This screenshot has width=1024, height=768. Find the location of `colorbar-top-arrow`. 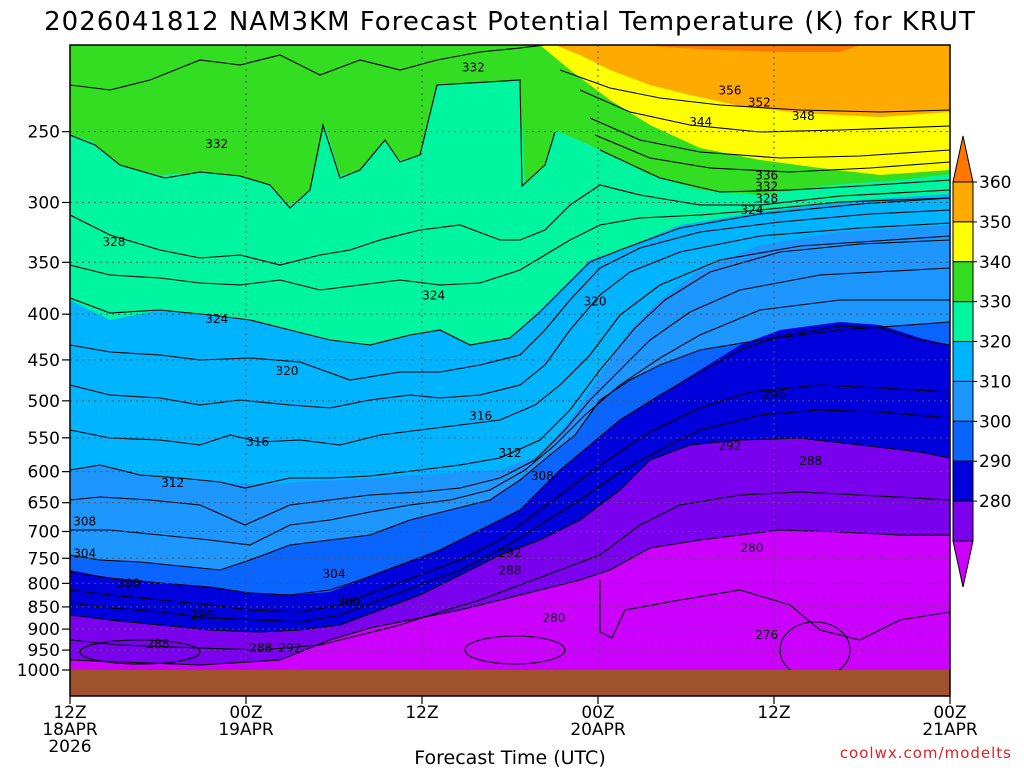

colorbar-top-arrow is located at coordinates (963, 159).